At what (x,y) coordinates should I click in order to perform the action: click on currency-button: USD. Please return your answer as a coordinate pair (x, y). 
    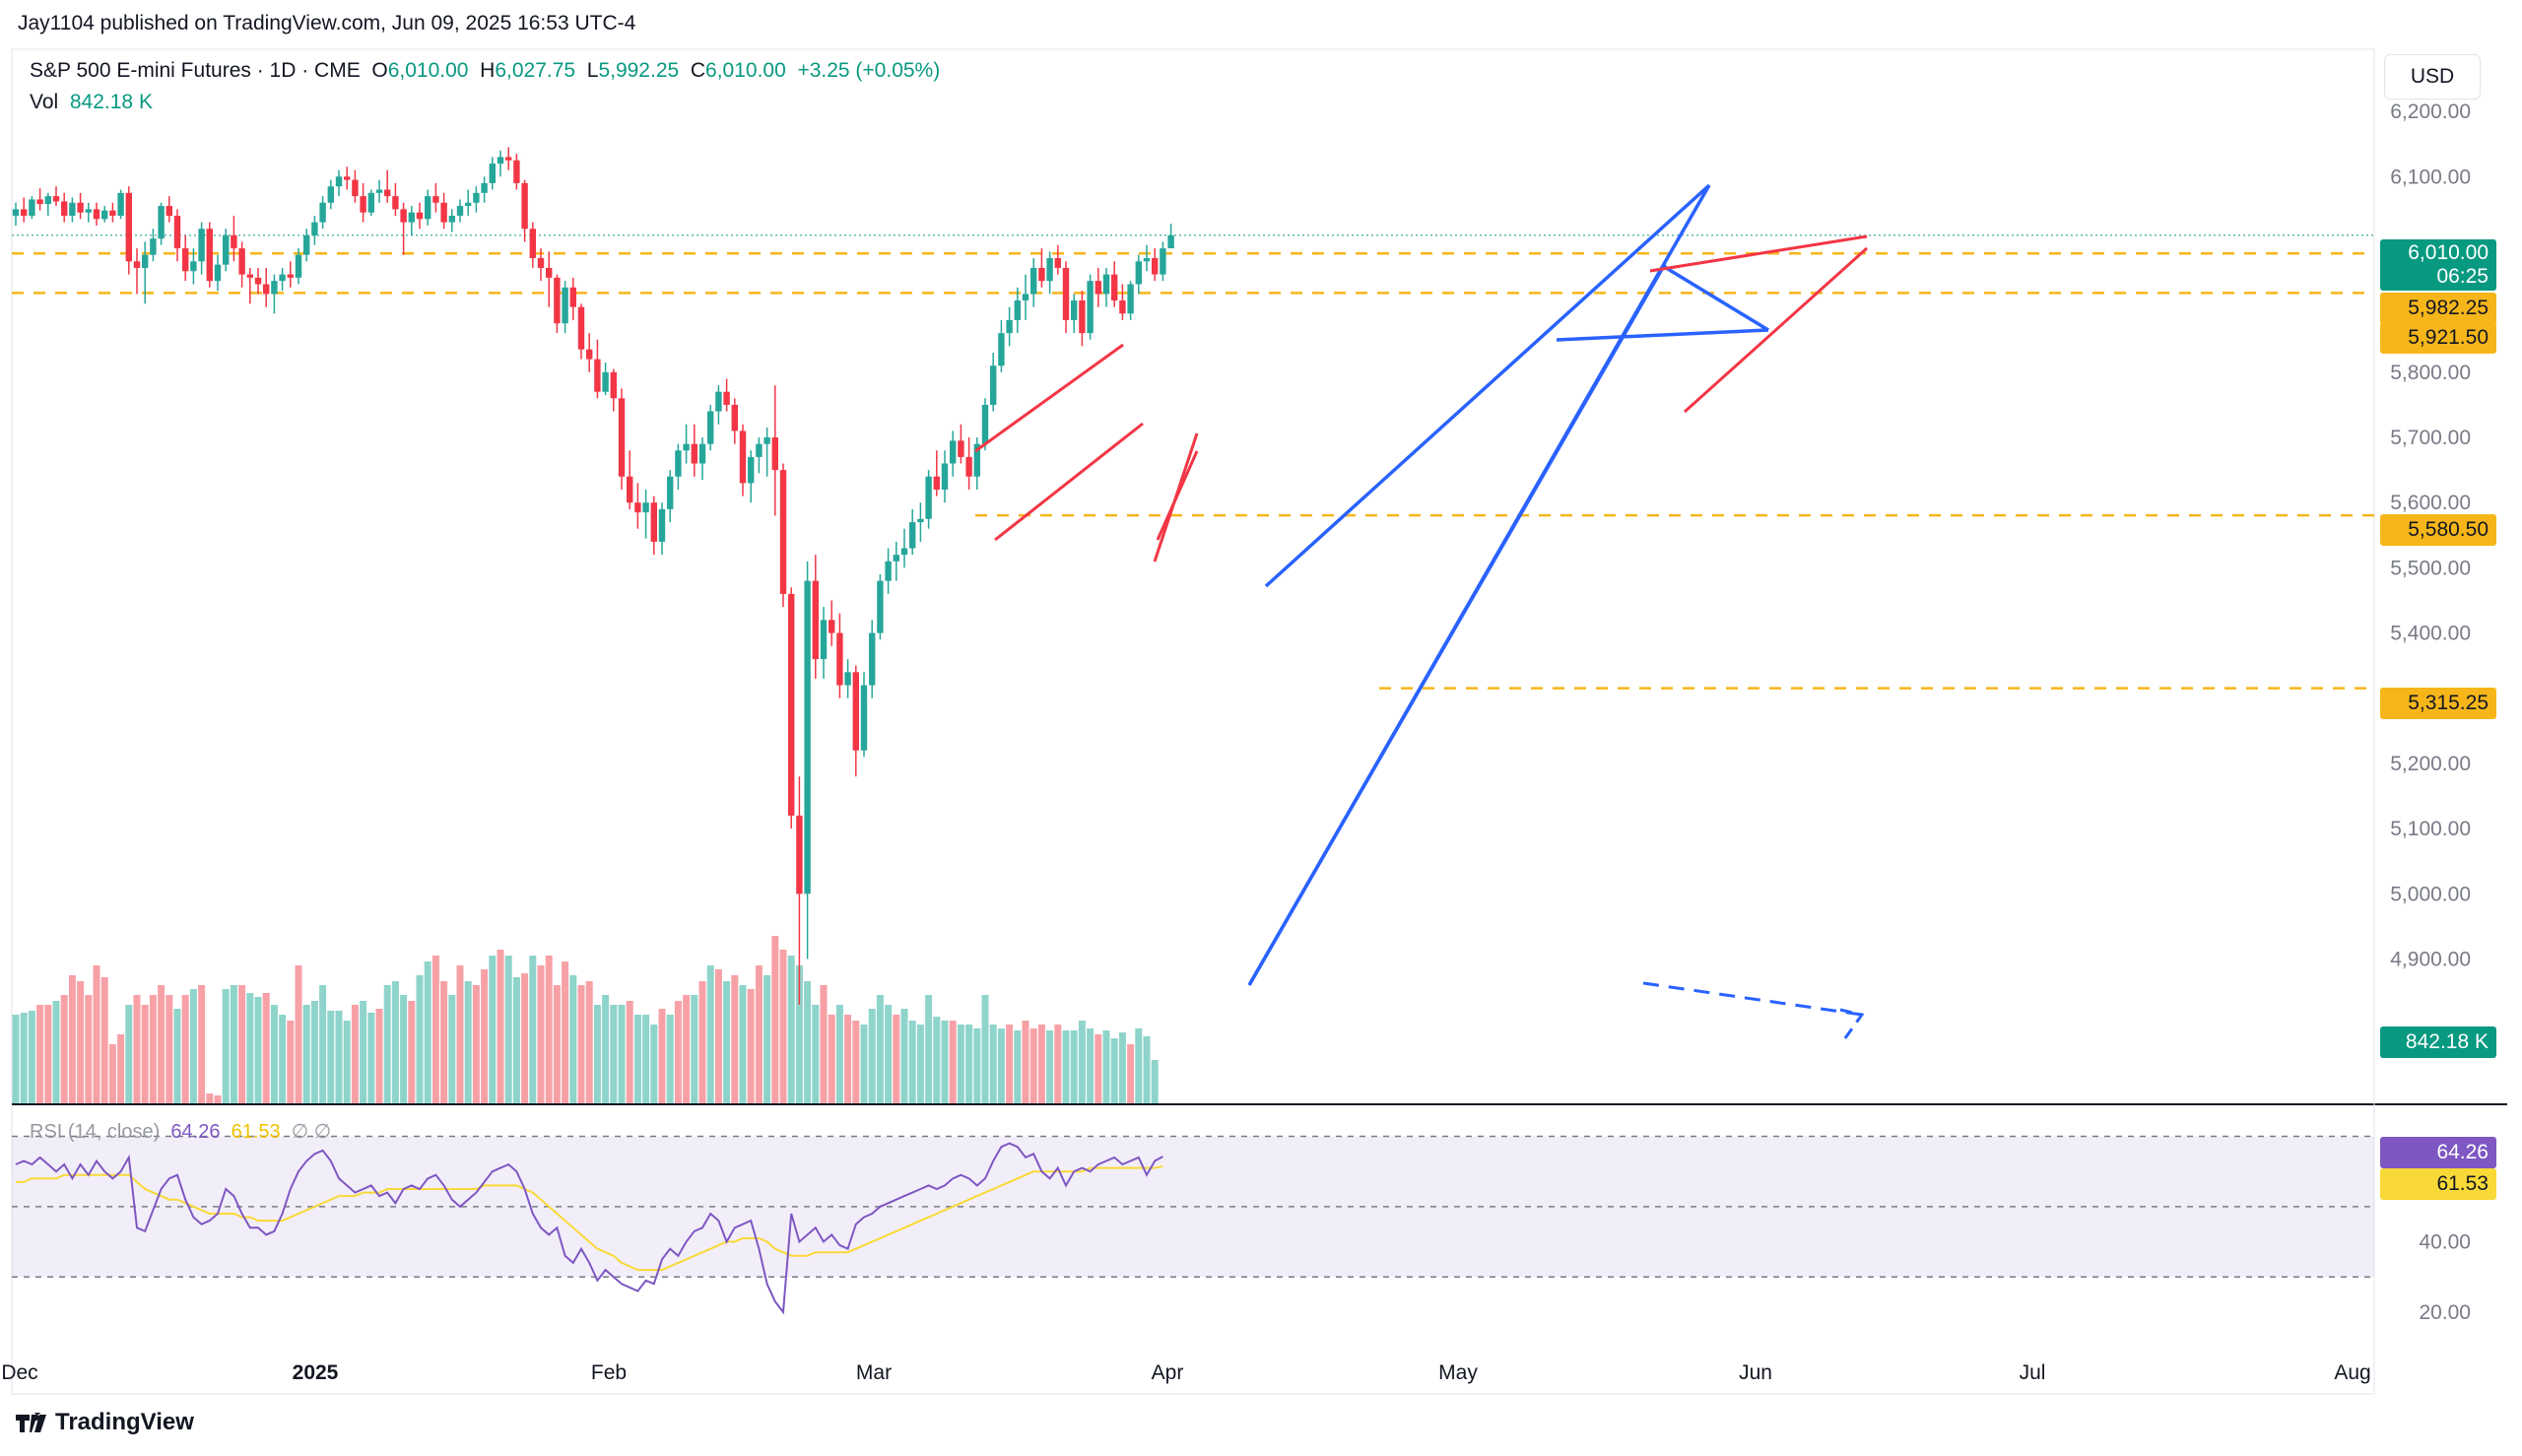
    Looking at the image, I should click on (2432, 76).